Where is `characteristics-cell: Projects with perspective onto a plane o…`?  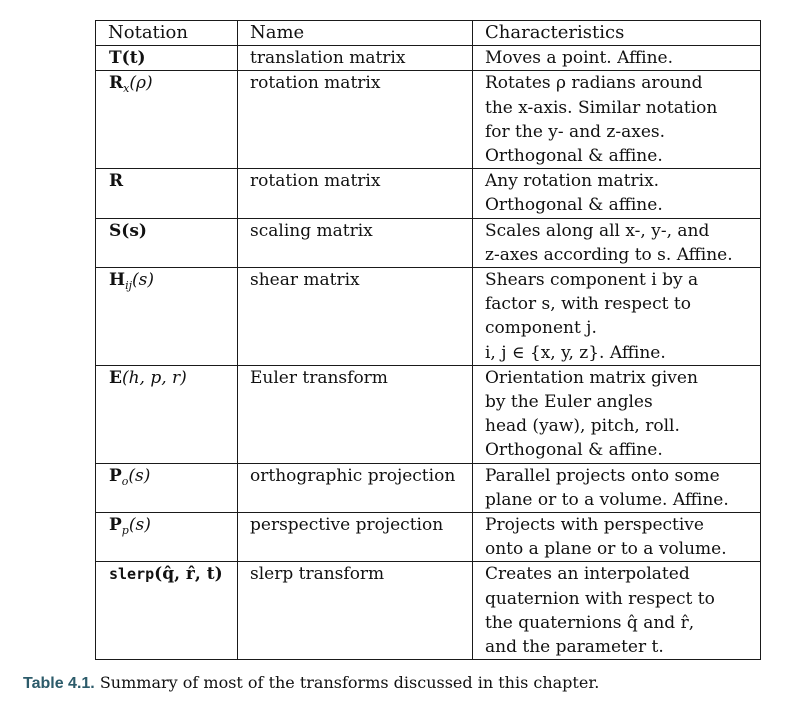 characteristics-cell: Projects with perspective onto a plane o… is located at coordinates (616, 537).